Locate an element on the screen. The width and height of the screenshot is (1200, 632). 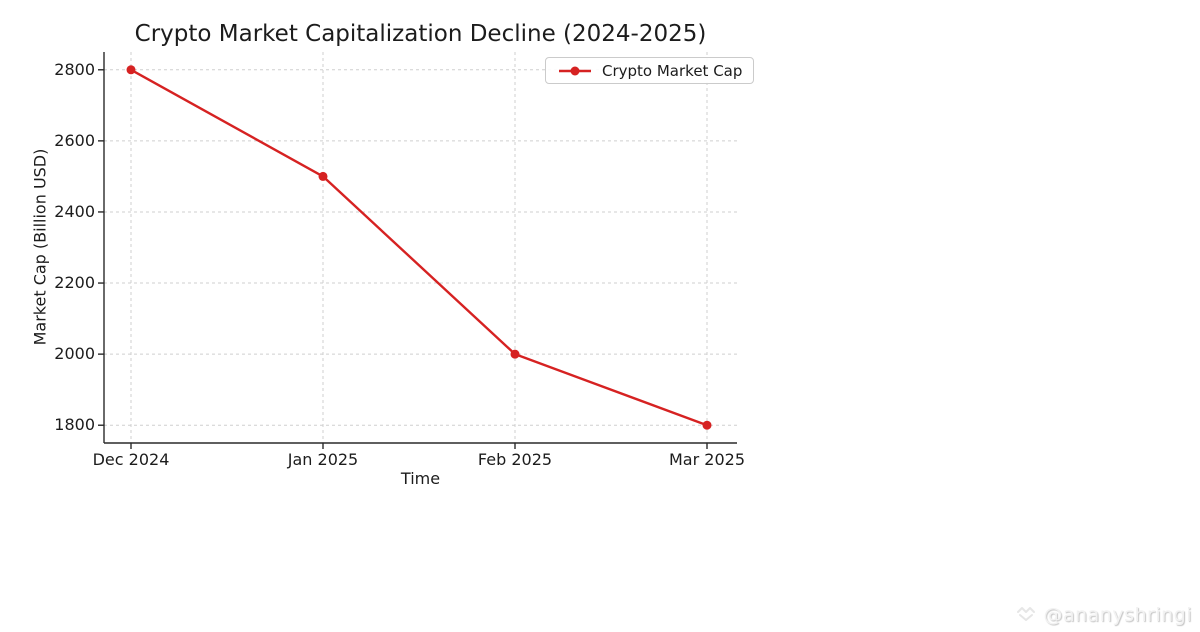
watermark: @ananyshringi is located at coordinates (1103, 615).